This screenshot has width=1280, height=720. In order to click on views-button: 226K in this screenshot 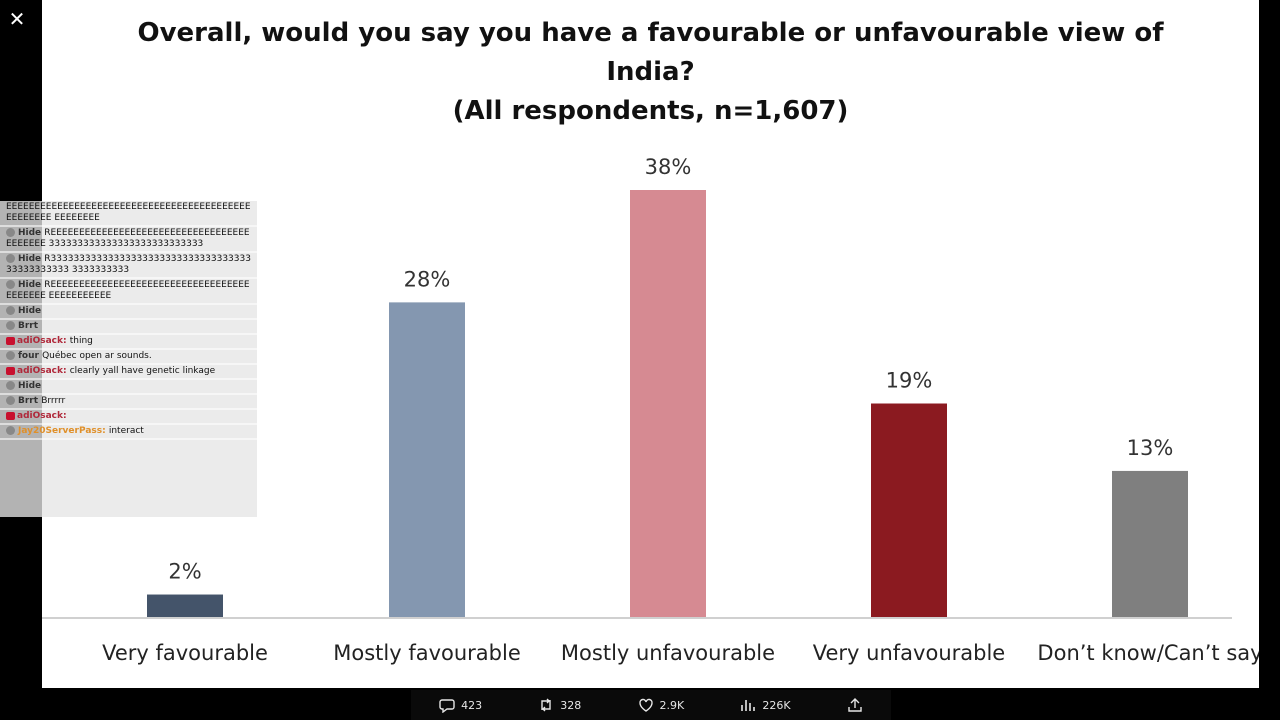, I will do `click(765, 705)`.